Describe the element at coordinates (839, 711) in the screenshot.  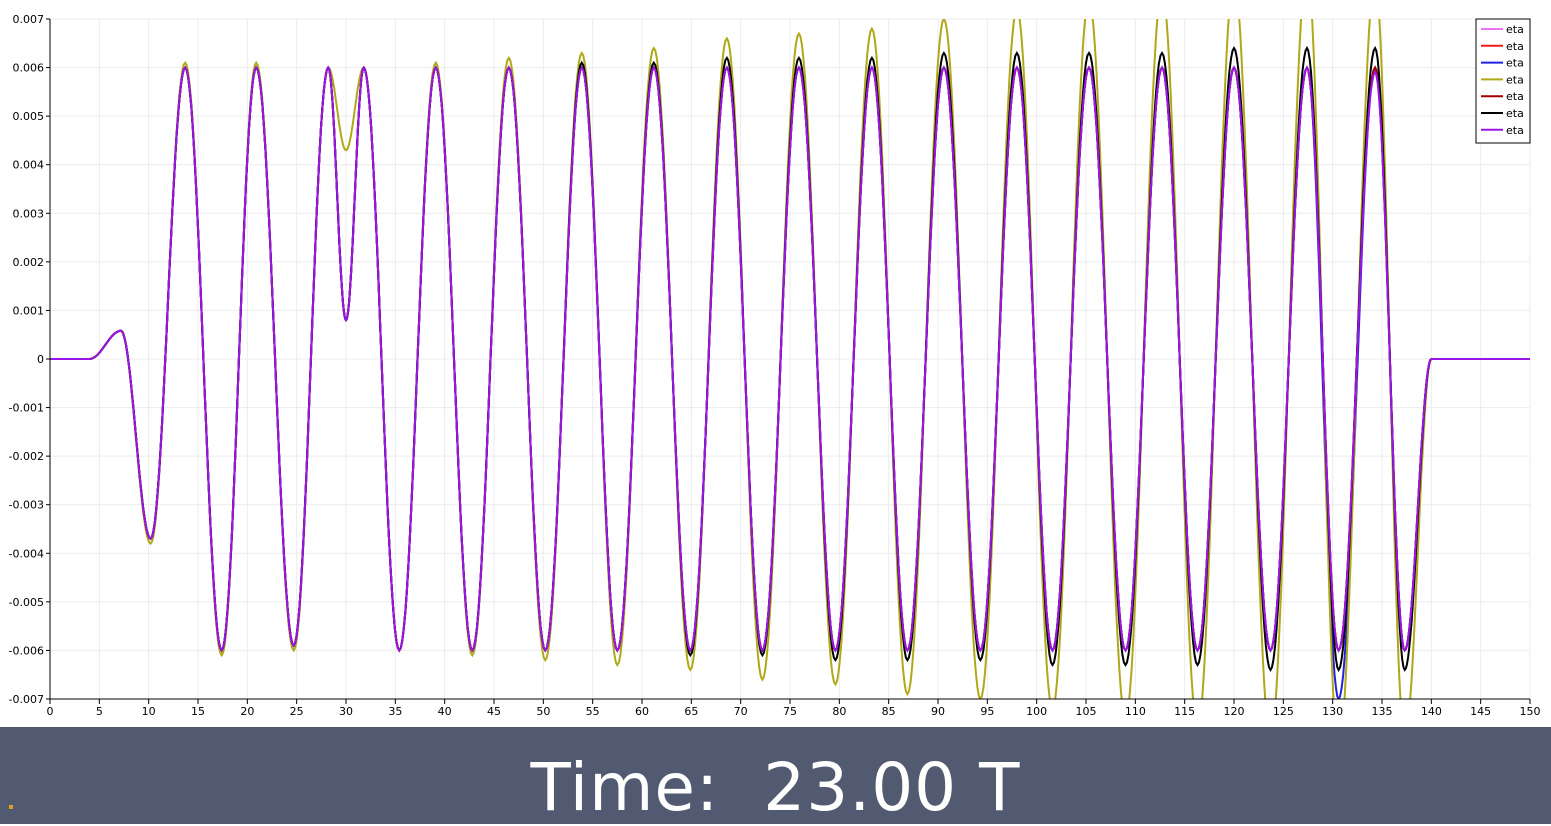
I see `x-tick-label: 80` at that location.